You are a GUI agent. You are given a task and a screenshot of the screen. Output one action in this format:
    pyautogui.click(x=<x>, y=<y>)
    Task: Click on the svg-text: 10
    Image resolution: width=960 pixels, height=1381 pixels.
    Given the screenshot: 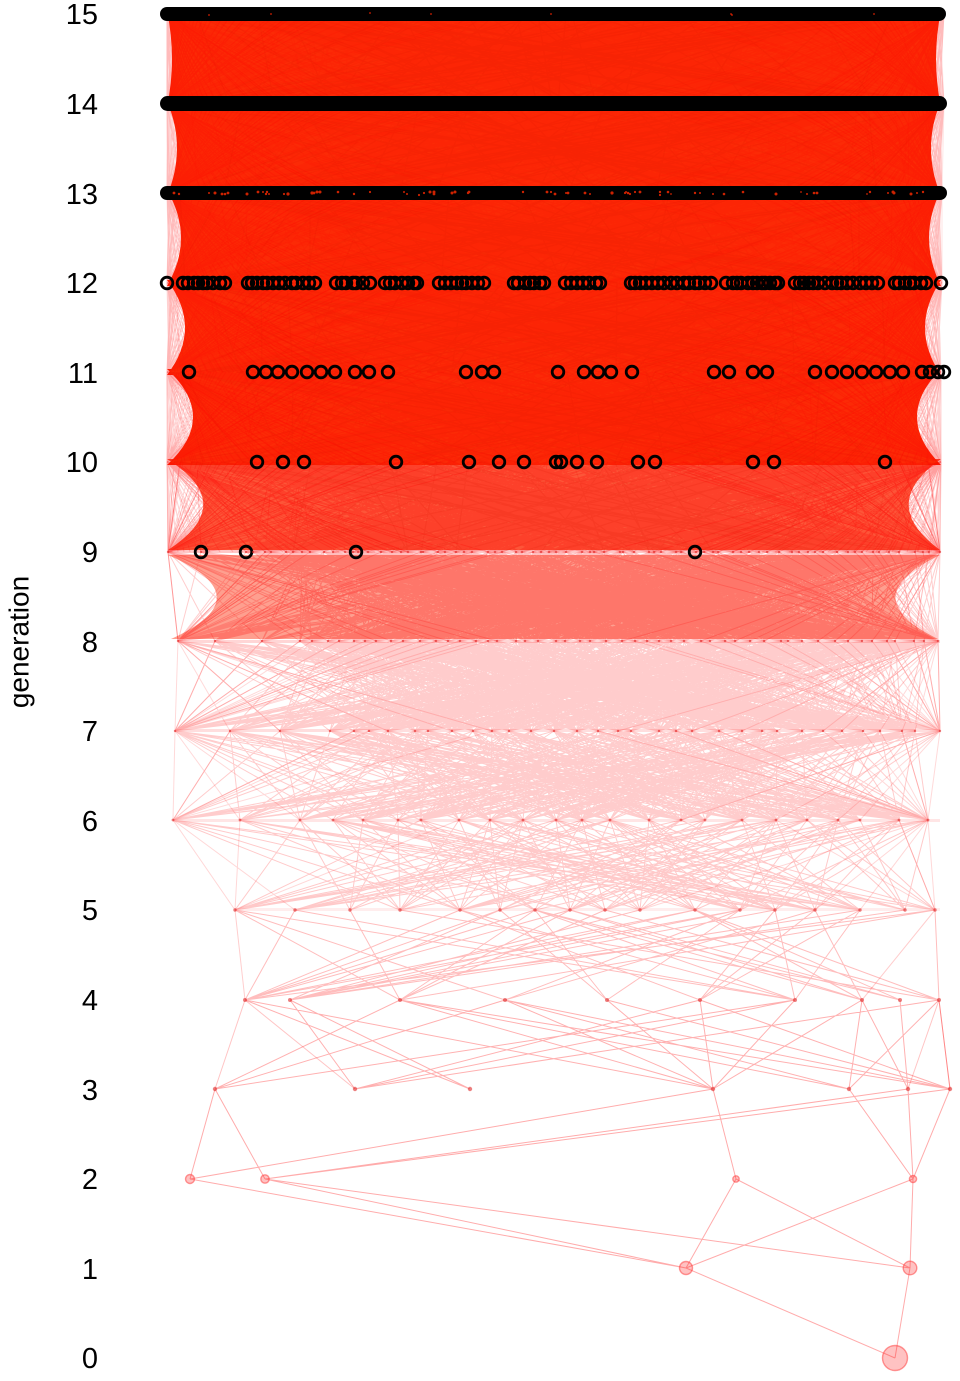 What is the action you would take?
    pyautogui.click(x=82, y=463)
    